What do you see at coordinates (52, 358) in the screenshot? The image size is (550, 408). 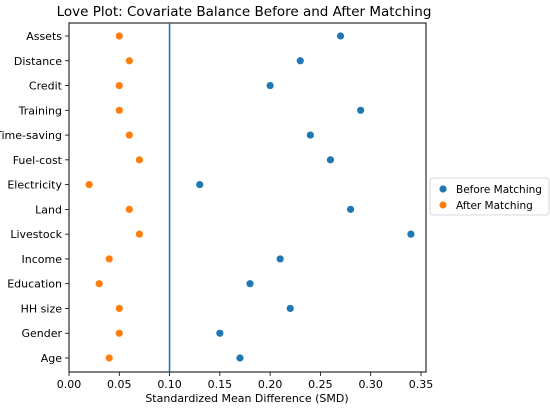 I see `y-tick-label: Age` at bounding box center [52, 358].